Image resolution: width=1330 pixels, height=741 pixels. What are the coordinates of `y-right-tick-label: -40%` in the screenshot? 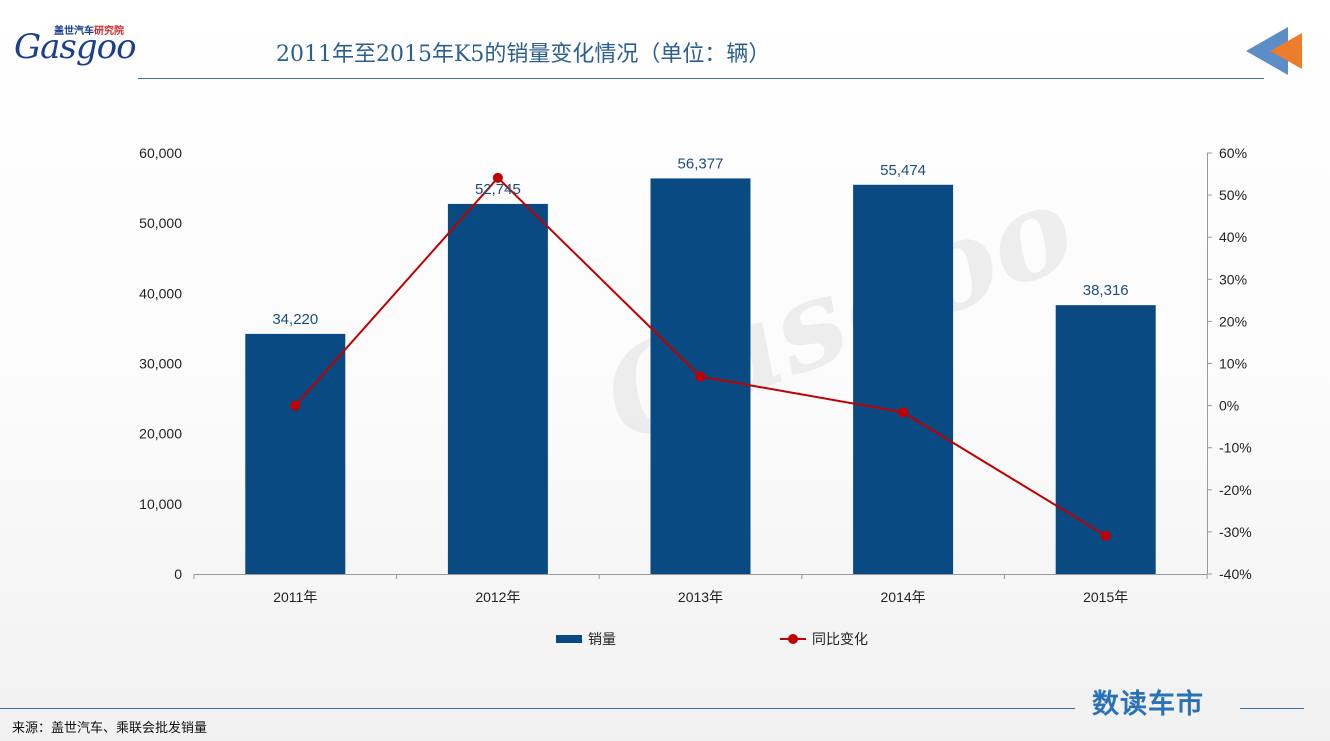 It's located at (1235, 574).